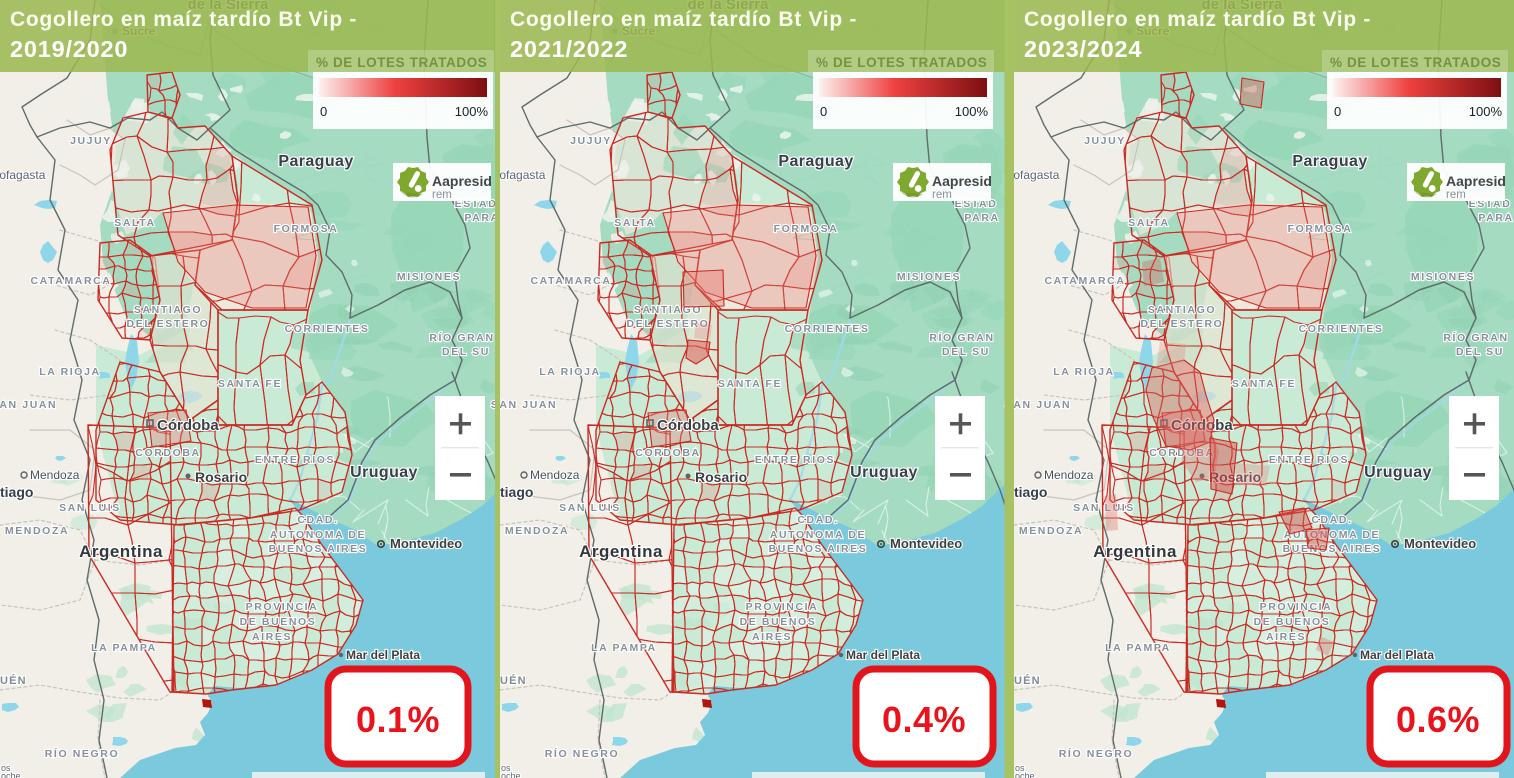  What do you see at coordinates (569, 49) in the screenshot?
I see `svg-text: 2021/2022` at bounding box center [569, 49].